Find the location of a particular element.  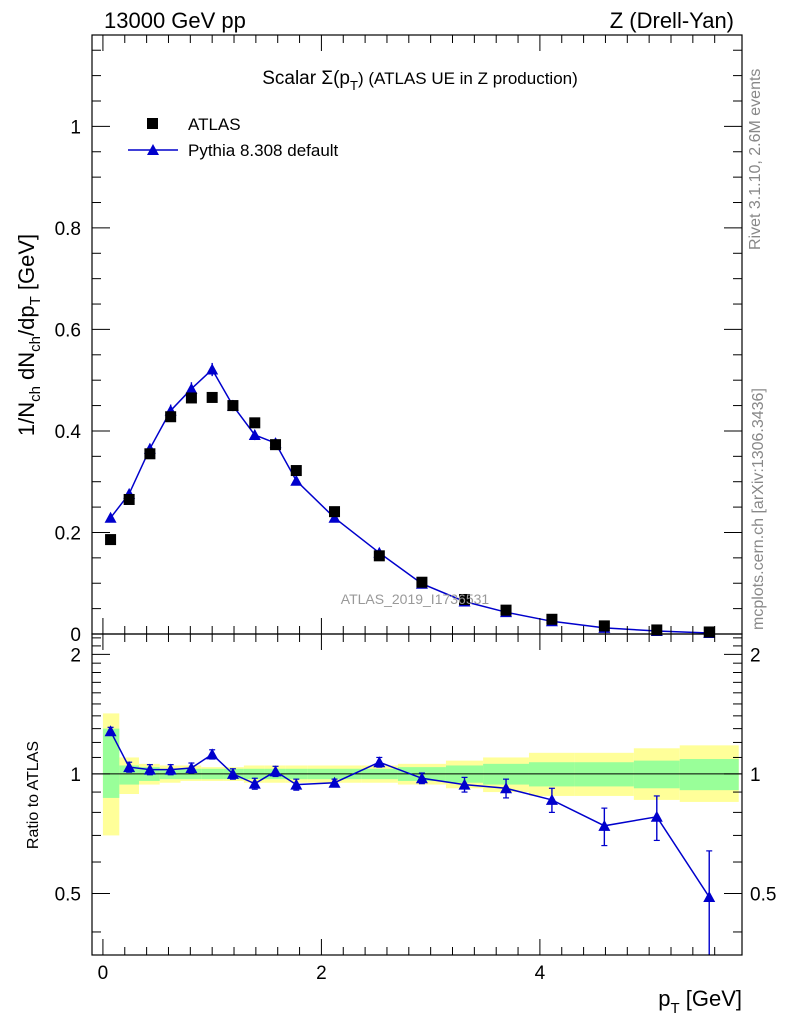

ratio-ytick-label-right: 1 is located at coordinates (755, 775).